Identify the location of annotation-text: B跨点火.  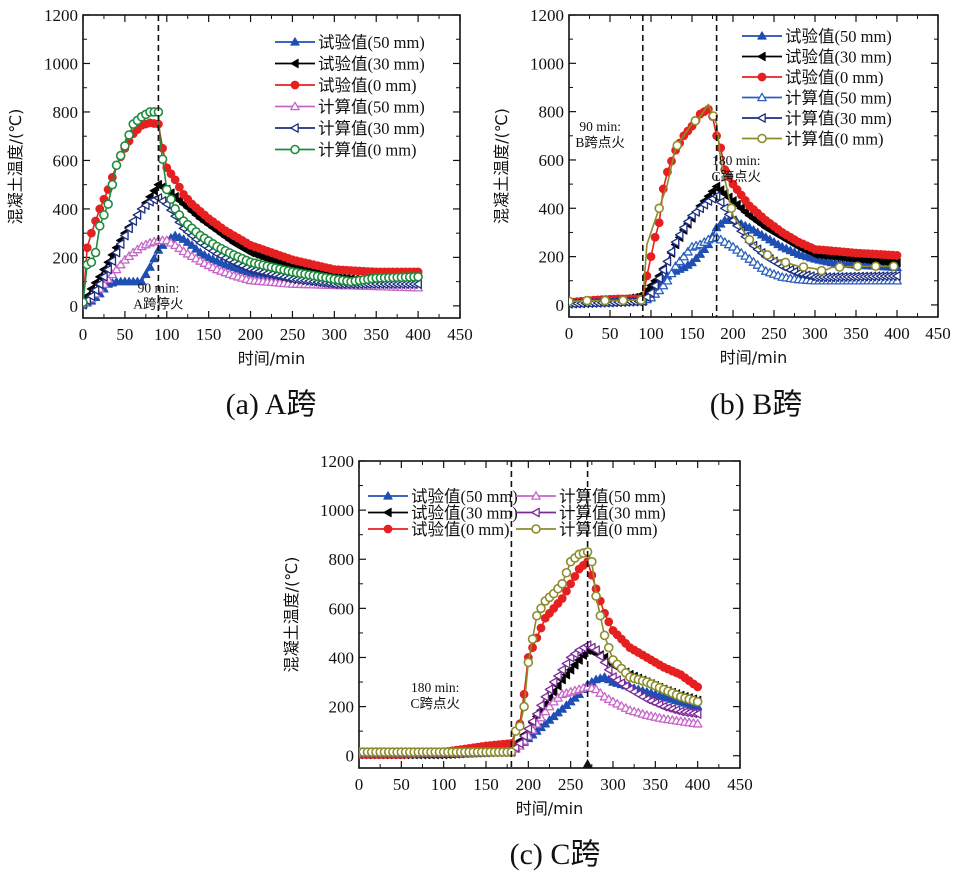
(600, 142).